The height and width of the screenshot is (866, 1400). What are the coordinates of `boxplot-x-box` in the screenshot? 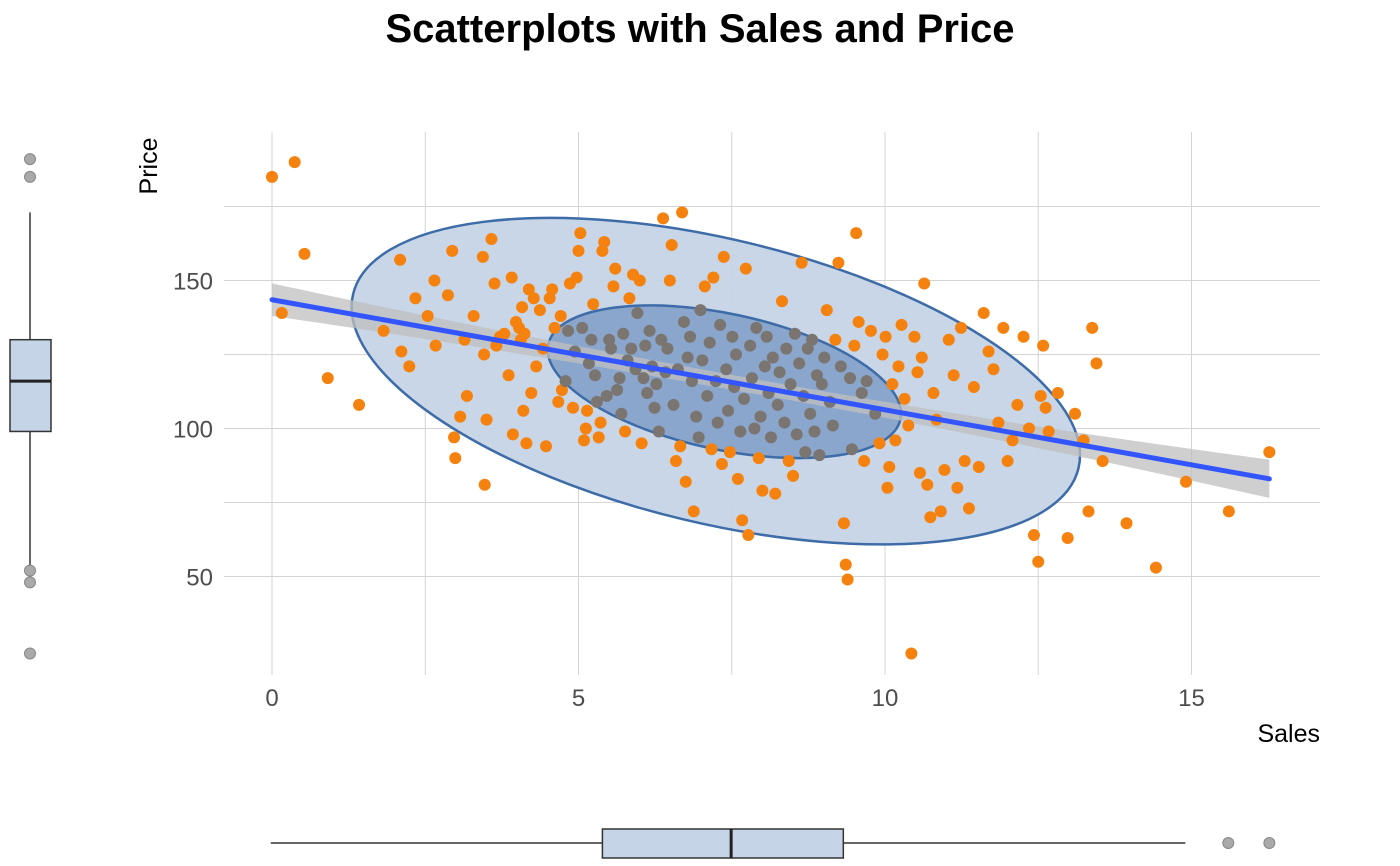 It's located at (723, 843).